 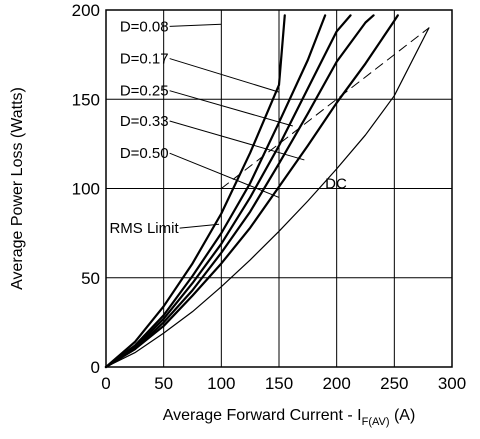 I want to click on y-tick-label: 150, so click(x=86, y=99).